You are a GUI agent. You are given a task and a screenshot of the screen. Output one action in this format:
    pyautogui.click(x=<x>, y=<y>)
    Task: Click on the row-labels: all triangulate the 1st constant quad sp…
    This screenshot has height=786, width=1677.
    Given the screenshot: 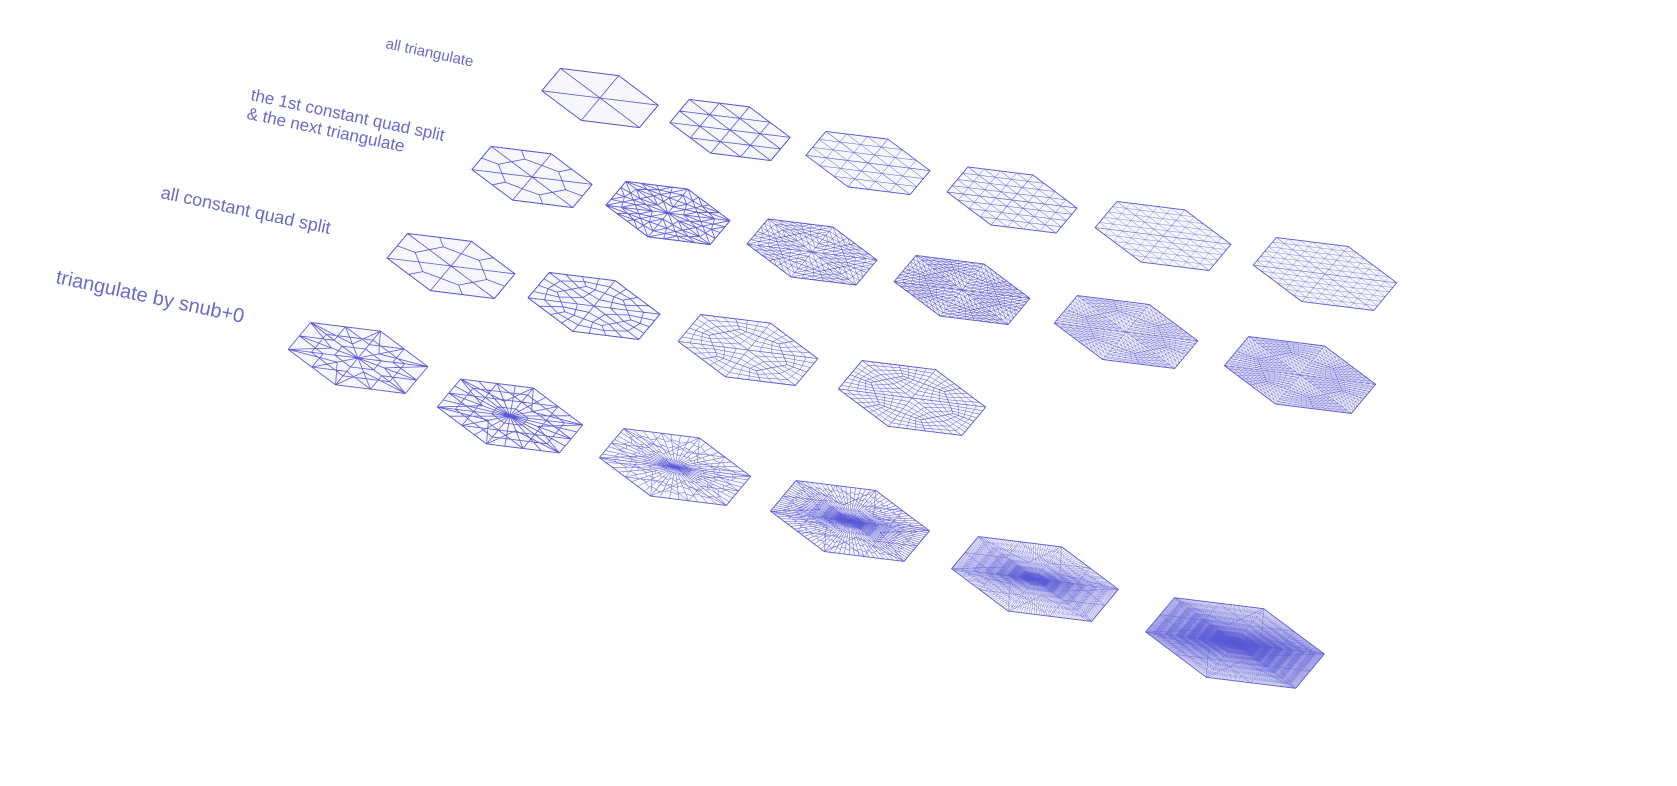 What is the action you would take?
    pyautogui.click(x=264, y=181)
    